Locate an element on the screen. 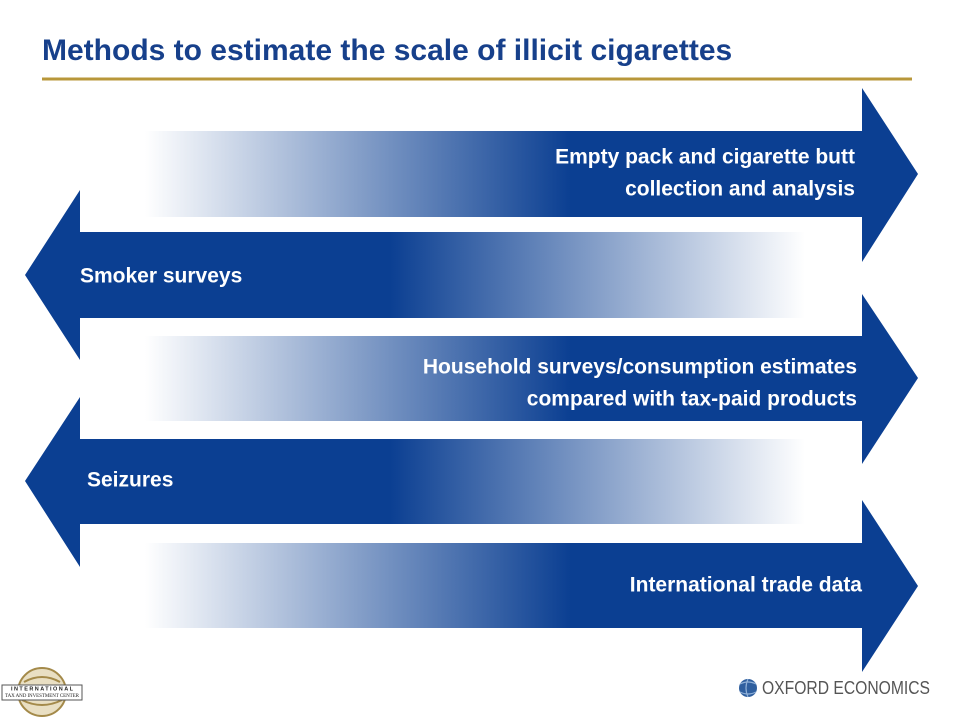 Image resolution: width=960 pixels, height=720 pixels. arrow-label: Household surveys/consumption estimates is located at coordinates (640, 367).